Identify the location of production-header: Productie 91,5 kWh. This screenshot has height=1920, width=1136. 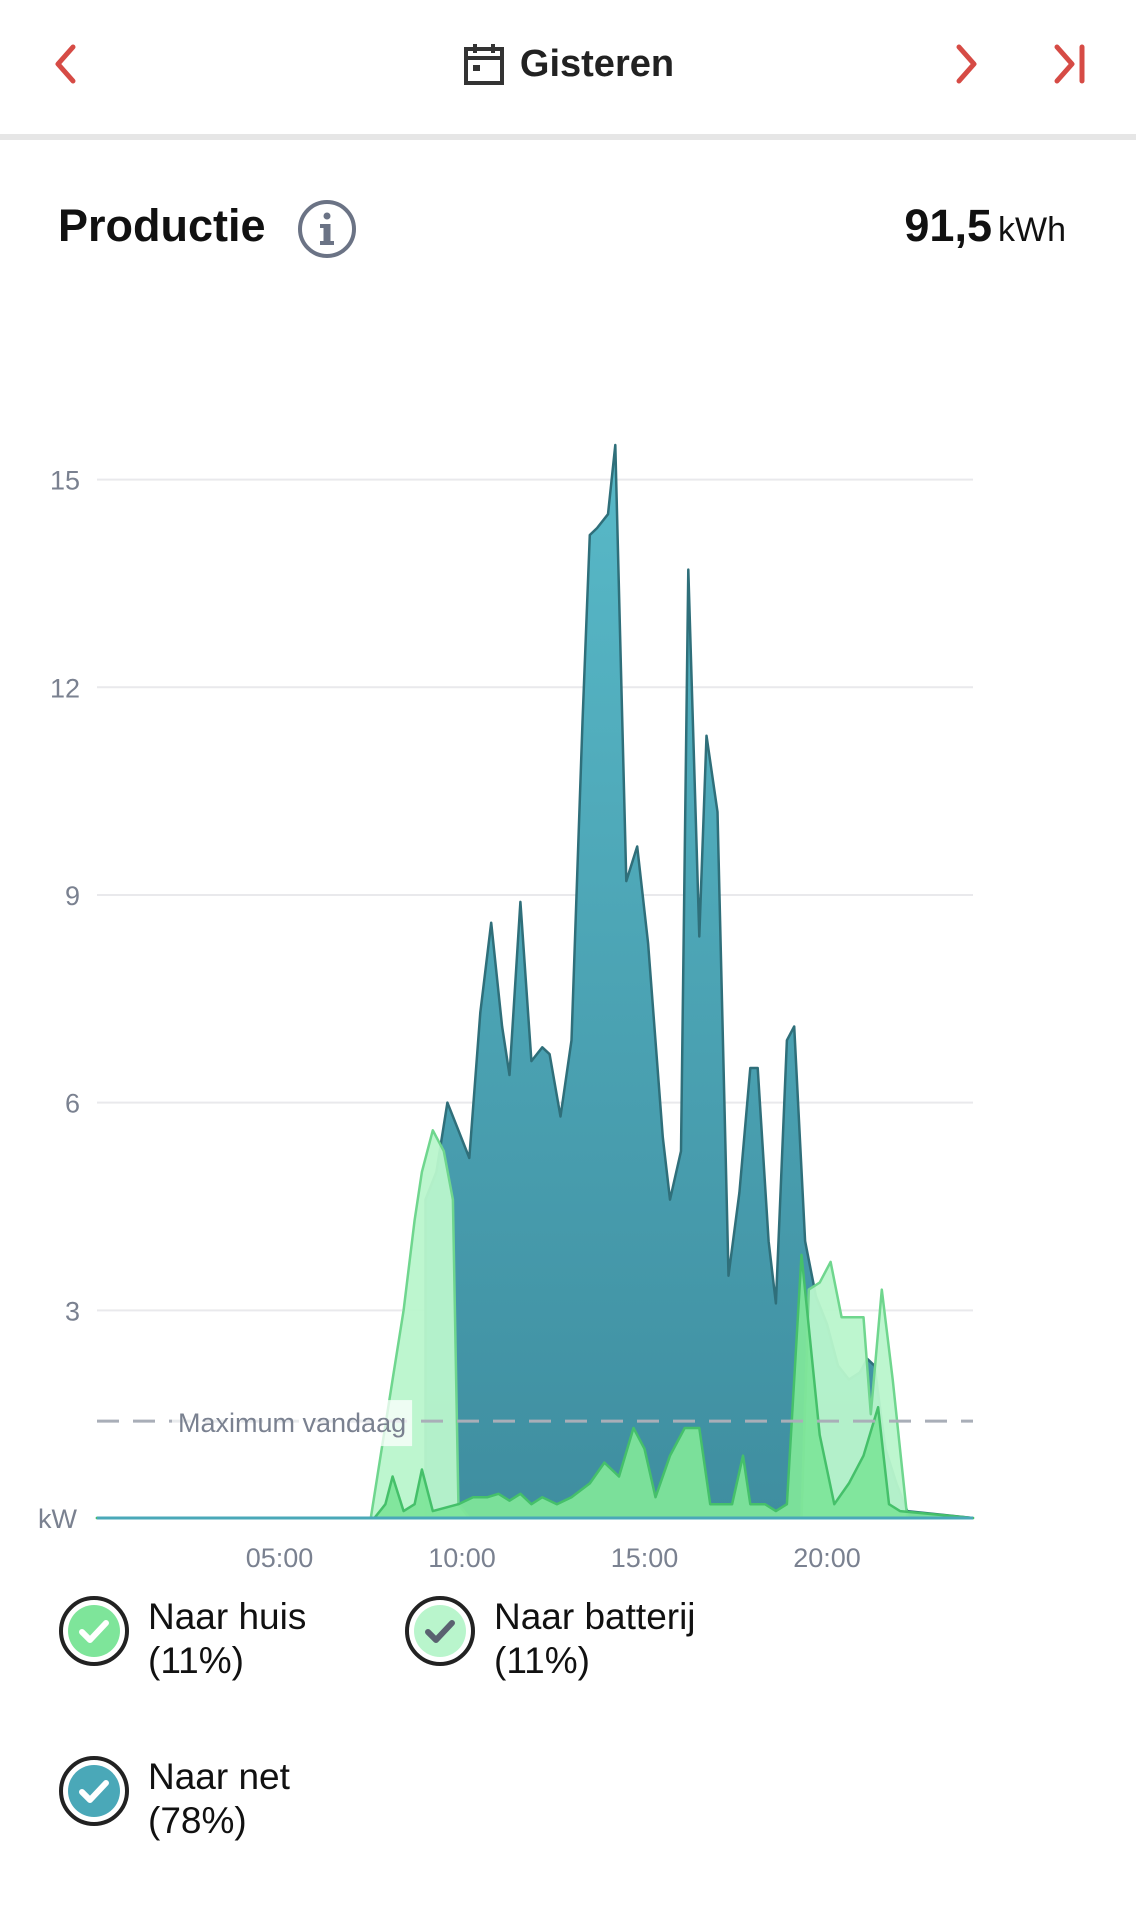
(568, 230).